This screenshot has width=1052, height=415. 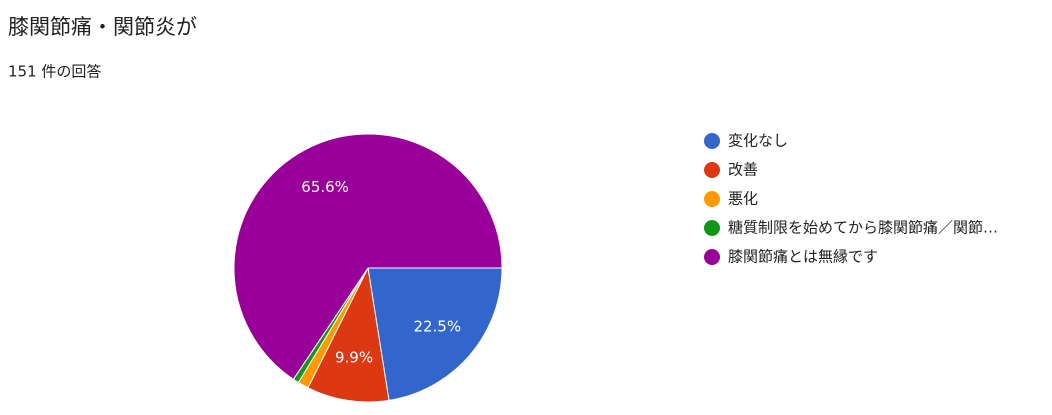 I want to click on slice-label: 65.6%, so click(x=325, y=187).